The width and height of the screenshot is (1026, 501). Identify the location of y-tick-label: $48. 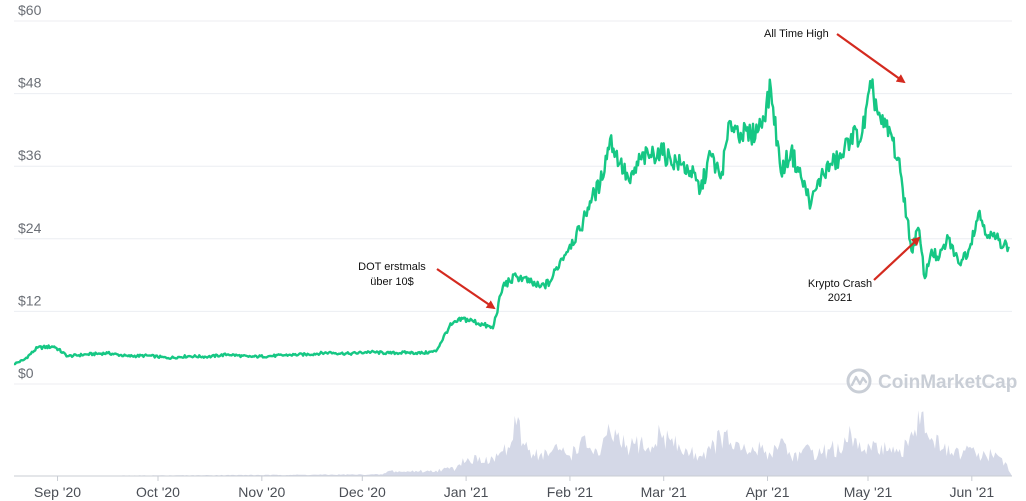
(30, 83).